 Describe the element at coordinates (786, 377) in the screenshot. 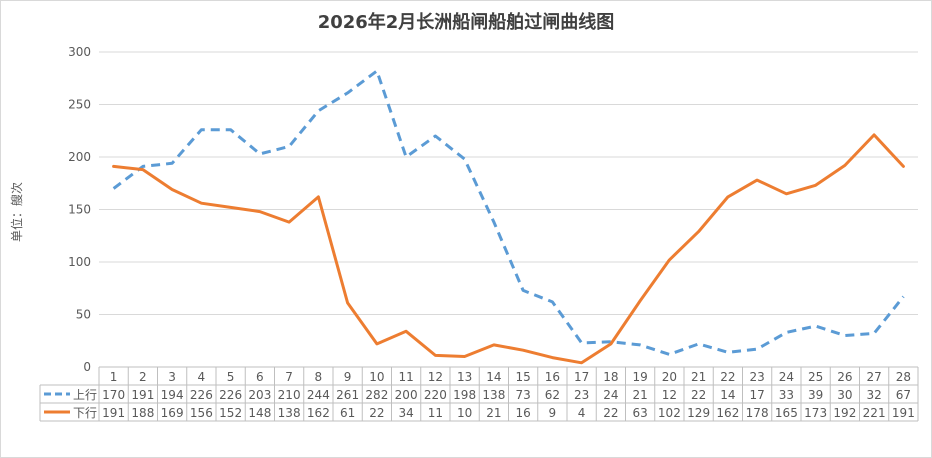

I see `x-tick-label: 24` at that location.